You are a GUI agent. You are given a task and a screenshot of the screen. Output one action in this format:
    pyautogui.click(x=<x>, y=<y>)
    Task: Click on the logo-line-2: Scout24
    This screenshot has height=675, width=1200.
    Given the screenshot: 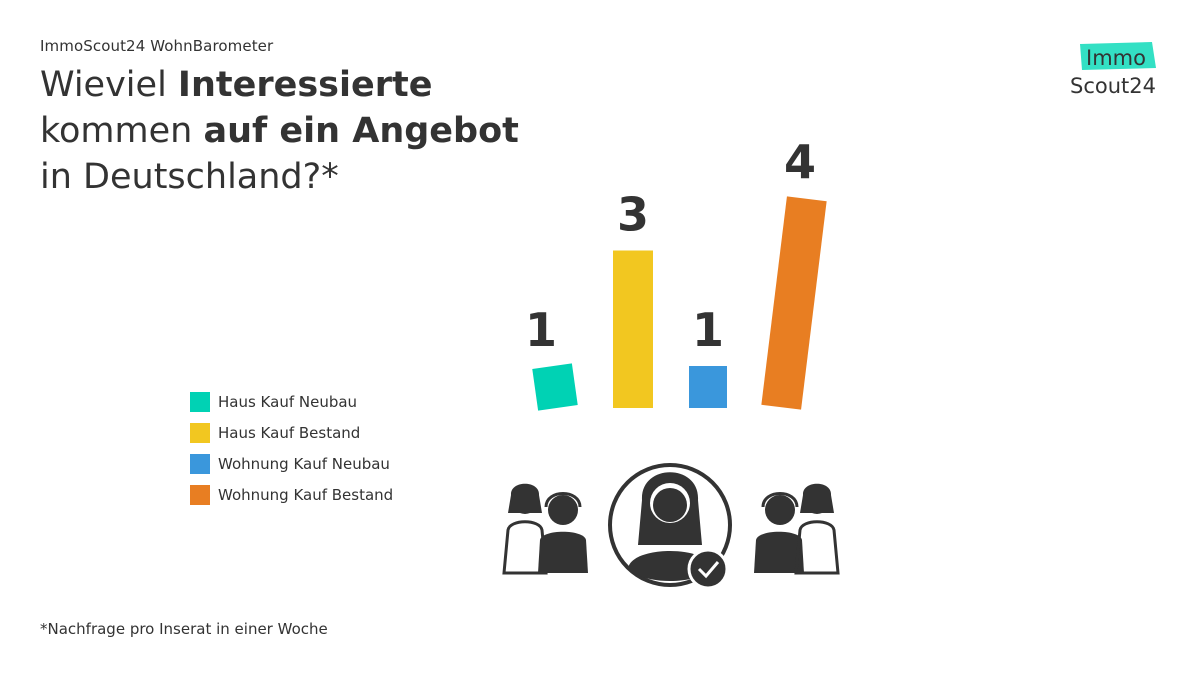 What is the action you would take?
    pyautogui.click(x=1113, y=86)
    